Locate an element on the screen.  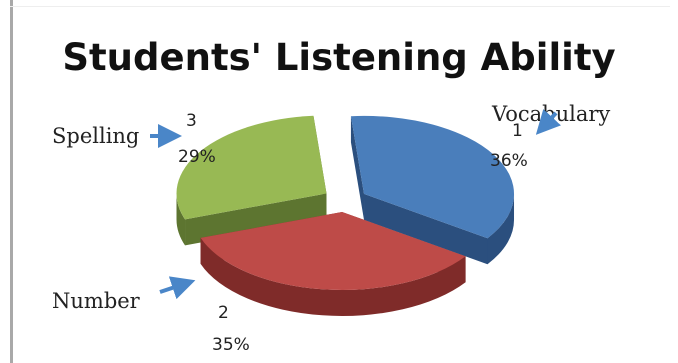
slice-point-label-spelling: 3 is located at coordinates (191, 121).